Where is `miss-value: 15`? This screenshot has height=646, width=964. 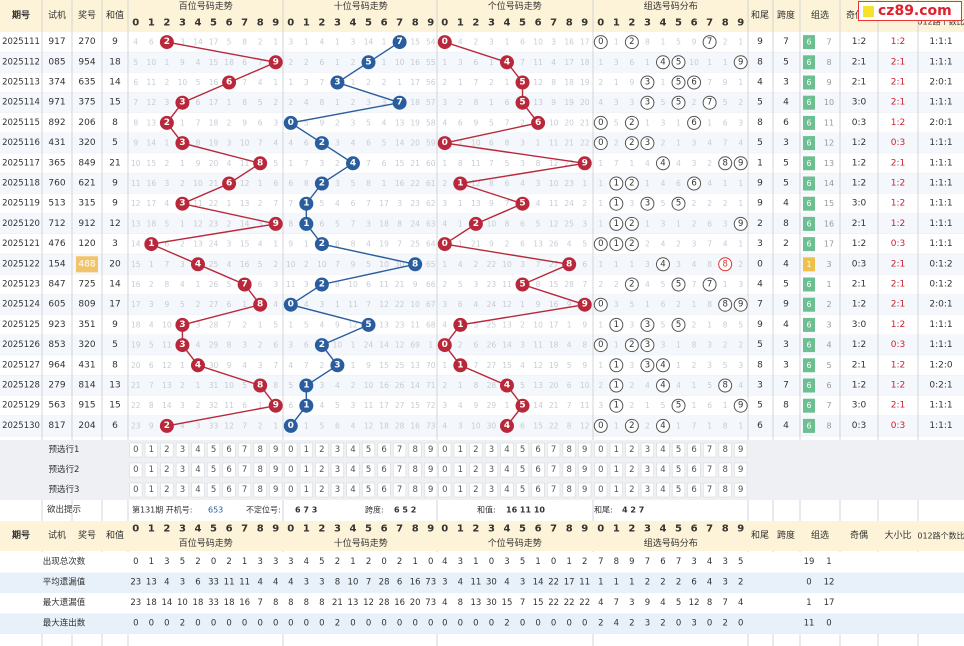 miss-value: 15 is located at coordinates (136, 264).